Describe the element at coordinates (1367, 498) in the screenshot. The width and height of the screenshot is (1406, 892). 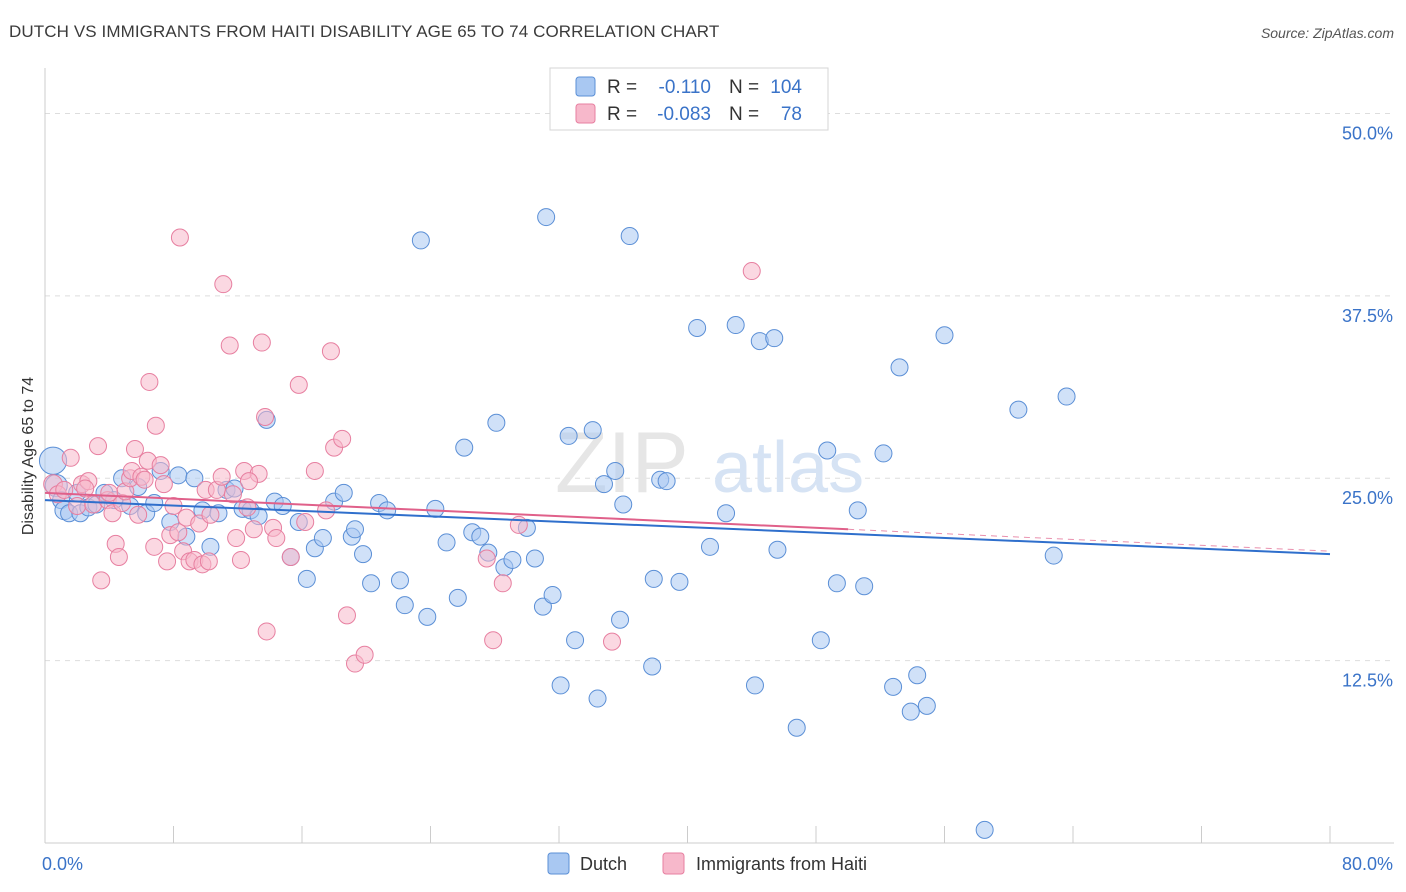
I see `y-tick-label: 25.0%` at that location.